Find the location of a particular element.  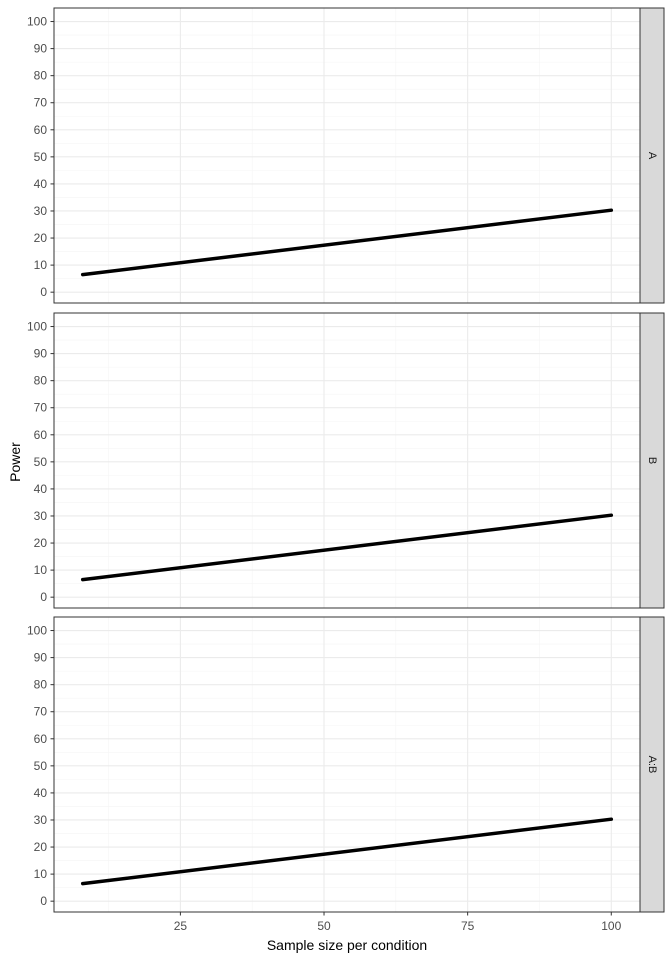

facet-label-2: B is located at coordinates (652, 460).